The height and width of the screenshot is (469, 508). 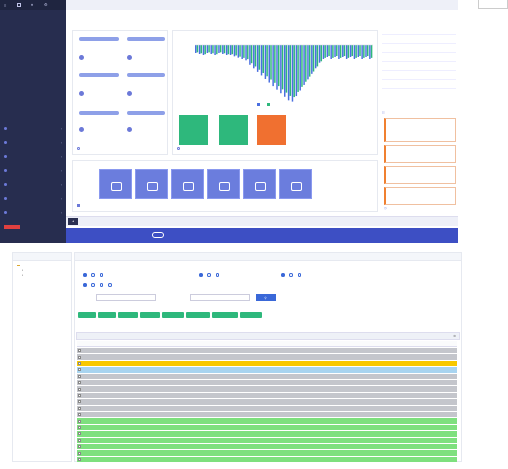 What do you see at coordinates (158, 235) in the screenshot?
I see `notice-button` at bounding box center [158, 235].